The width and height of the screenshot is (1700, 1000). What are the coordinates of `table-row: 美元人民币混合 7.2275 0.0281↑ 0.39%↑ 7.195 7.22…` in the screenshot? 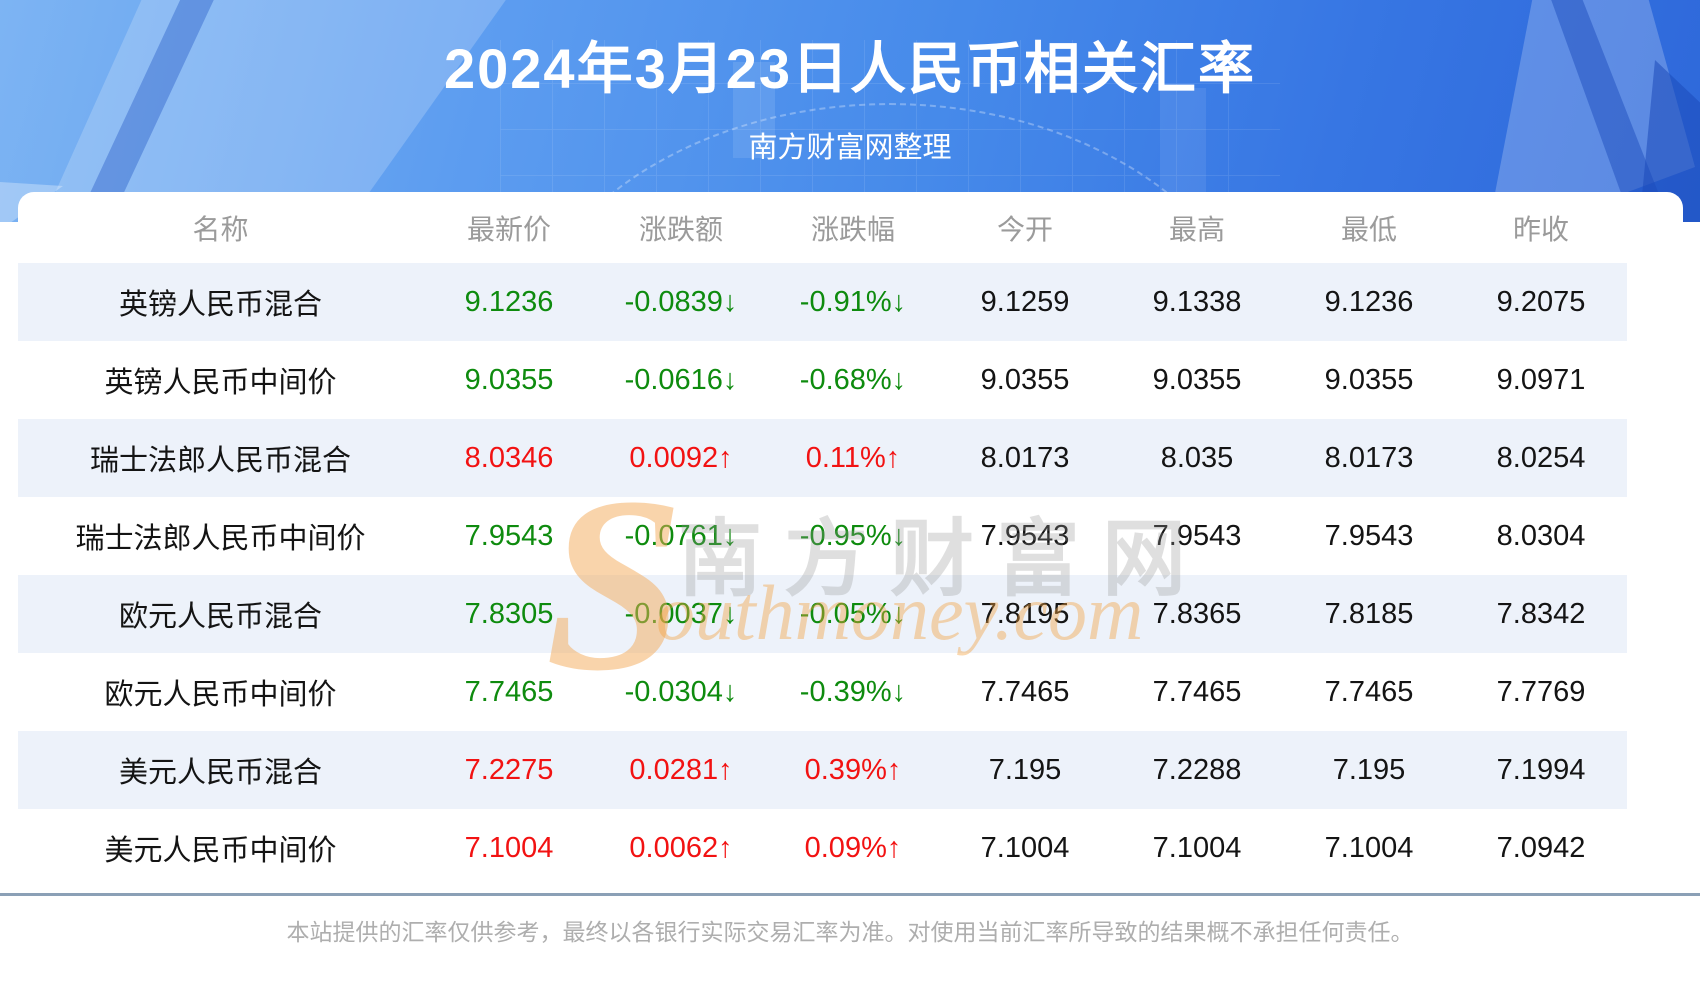 It's located at (822, 770).